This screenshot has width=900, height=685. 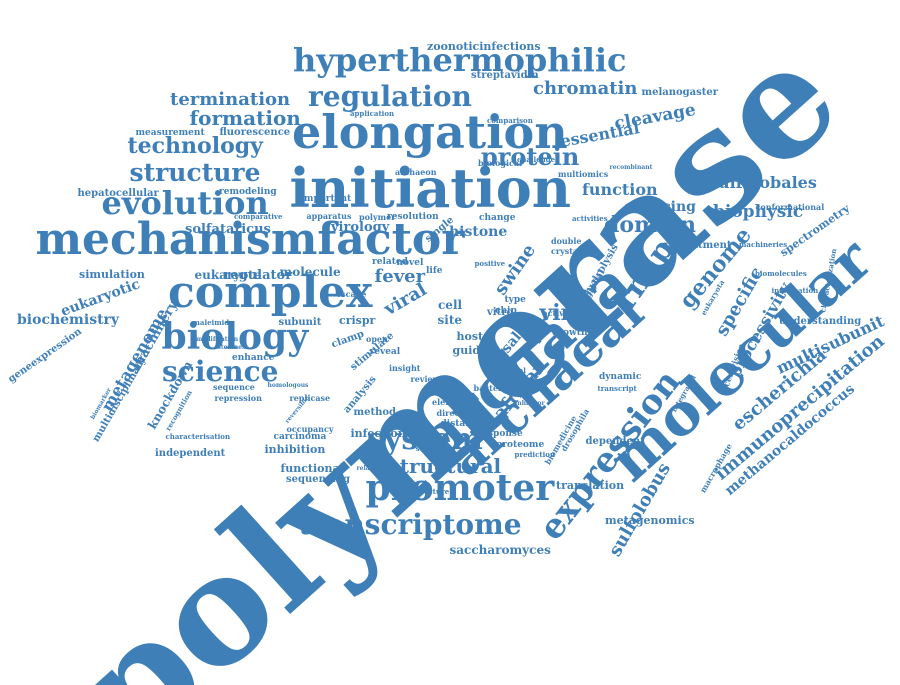 What do you see at coordinates (620, 189) in the screenshot?
I see `word-function: function` at bounding box center [620, 189].